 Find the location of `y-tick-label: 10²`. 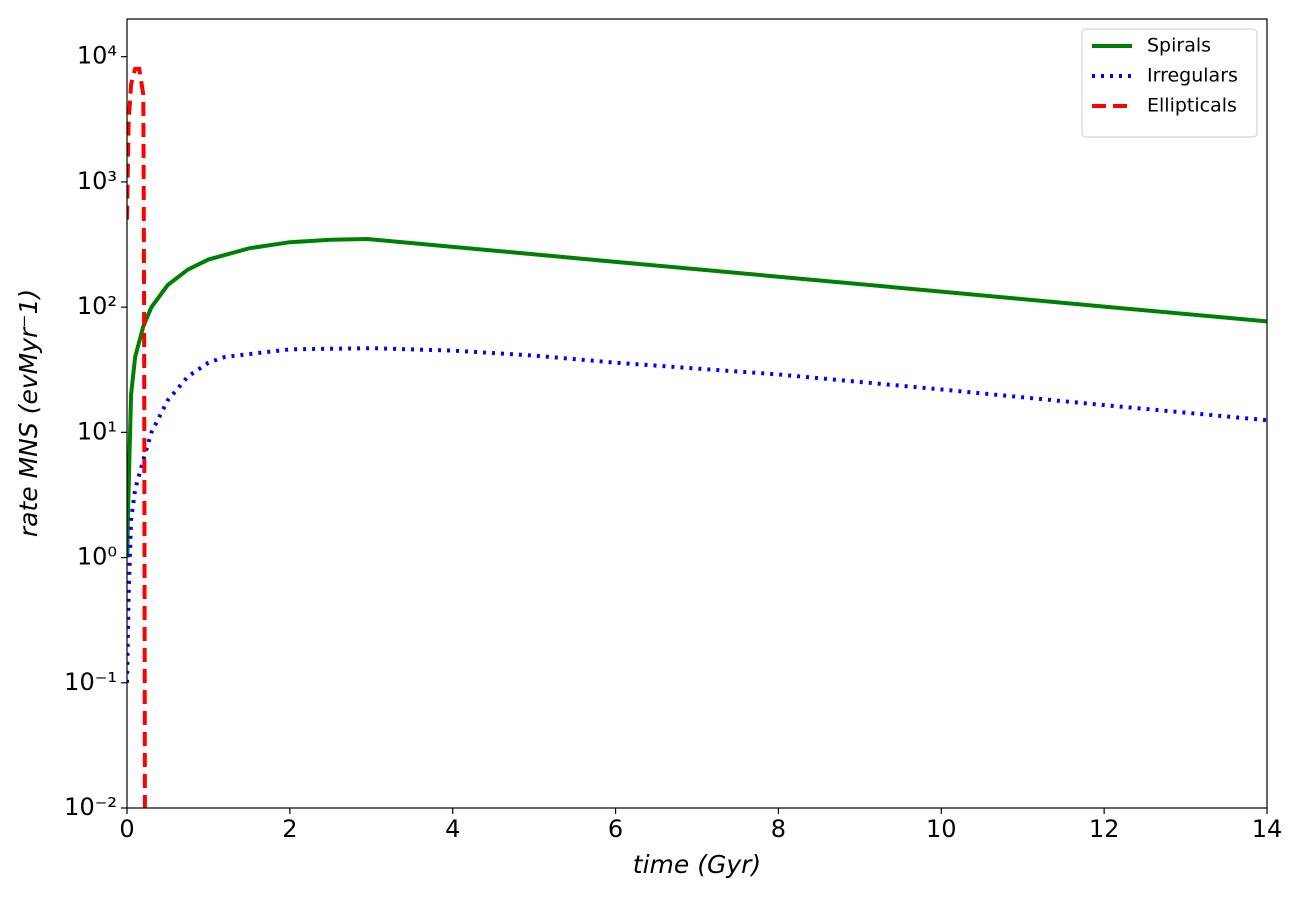

y-tick-label: 10² is located at coordinates (97, 306).